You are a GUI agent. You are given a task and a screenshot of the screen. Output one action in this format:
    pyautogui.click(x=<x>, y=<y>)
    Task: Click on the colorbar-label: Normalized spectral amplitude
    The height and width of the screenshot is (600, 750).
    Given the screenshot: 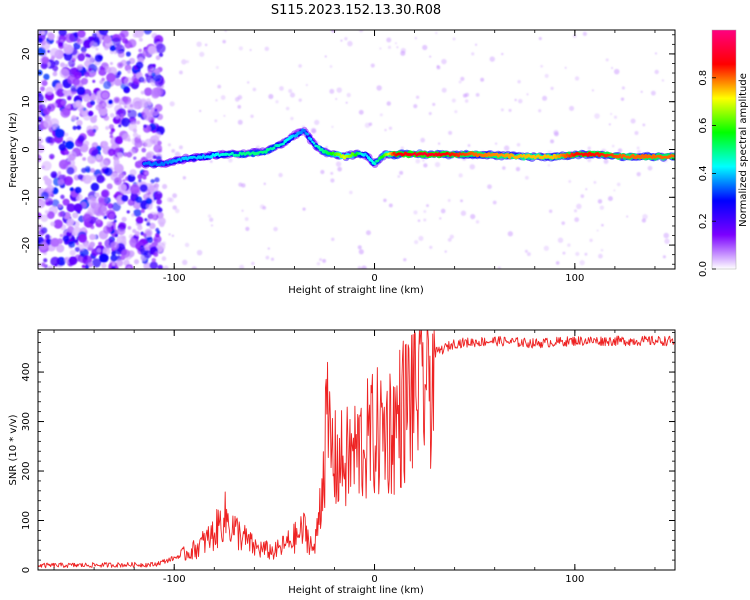 What is the action you would take?
    pyautogui.click(x=743, y=150)
    